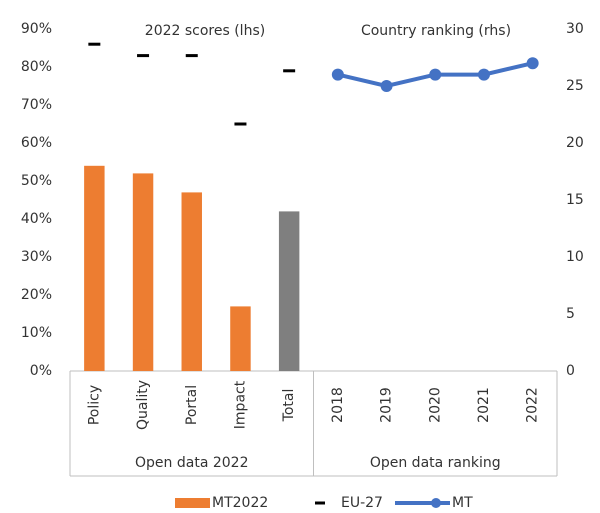  Describe the element at coordinates (575, 86) in the screenshot. I see `y2-tick-label: 25` at that location.